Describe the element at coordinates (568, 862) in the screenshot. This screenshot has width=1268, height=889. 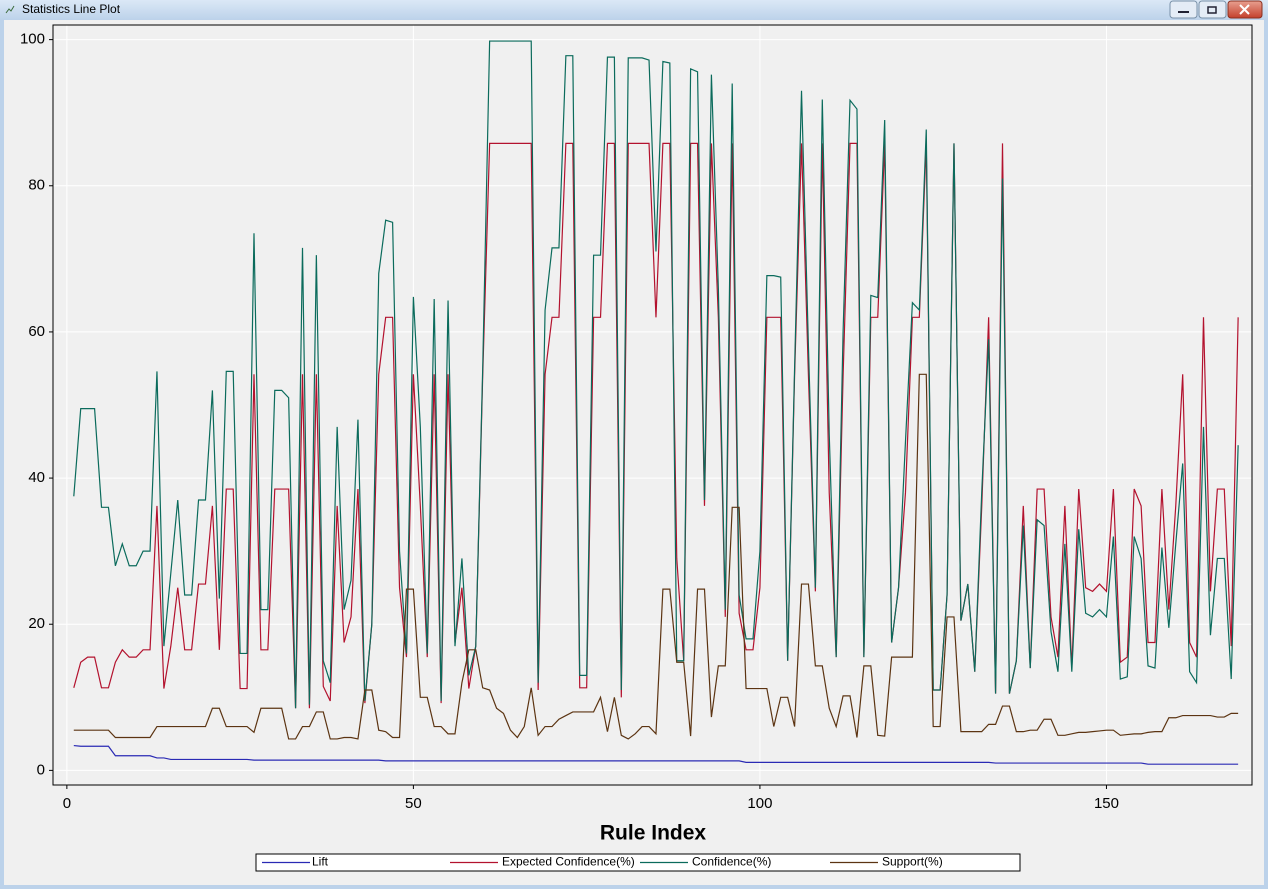
I see `legend-label: Expected Confidence(%)` at that location.